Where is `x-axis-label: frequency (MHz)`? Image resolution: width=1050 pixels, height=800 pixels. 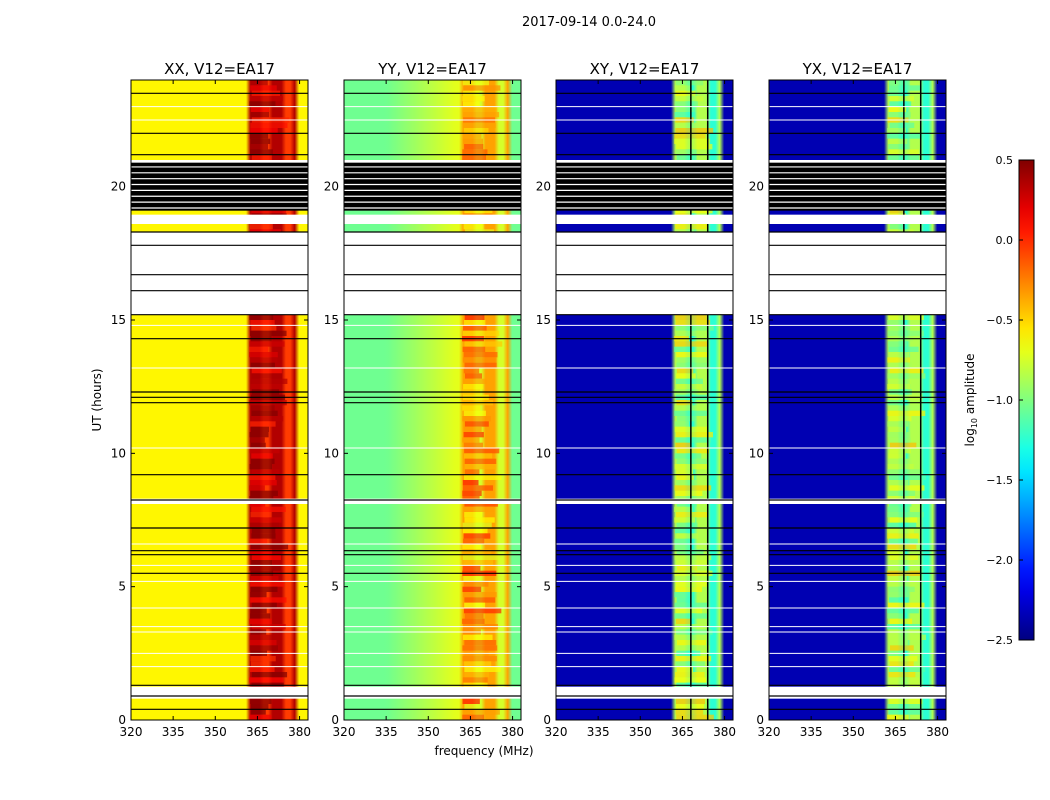 x-axis-label: frequency (MHz) is located at coordinates (483, 751).